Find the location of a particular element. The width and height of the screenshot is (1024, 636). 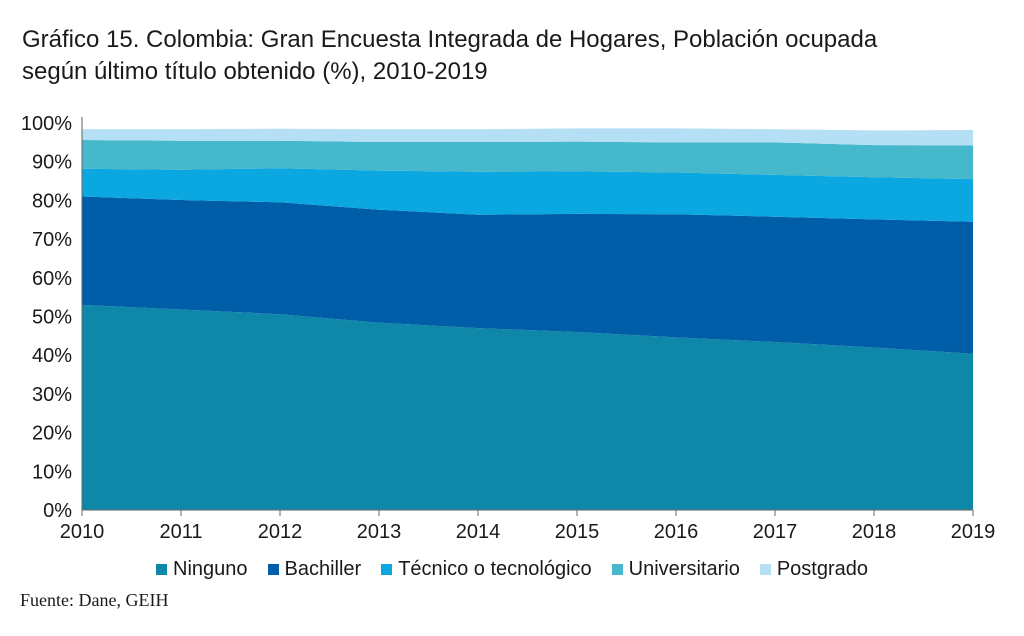

x-tick-label: 2015 is located at coordinates (577, 532).